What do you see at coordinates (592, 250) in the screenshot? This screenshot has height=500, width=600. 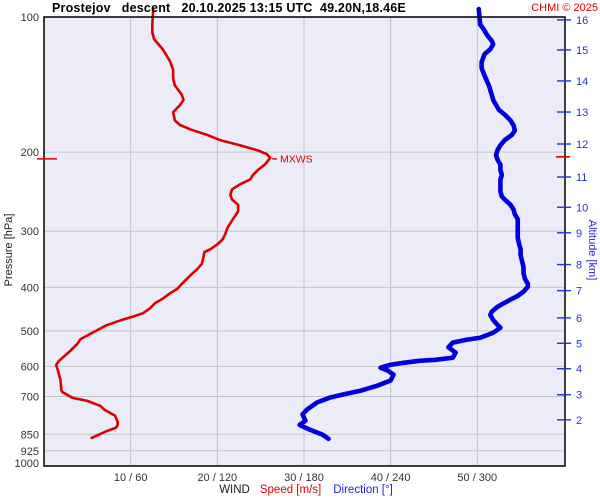 I see `altitude-axis-label: Altitude [km]` at bounding box center [592, 250].